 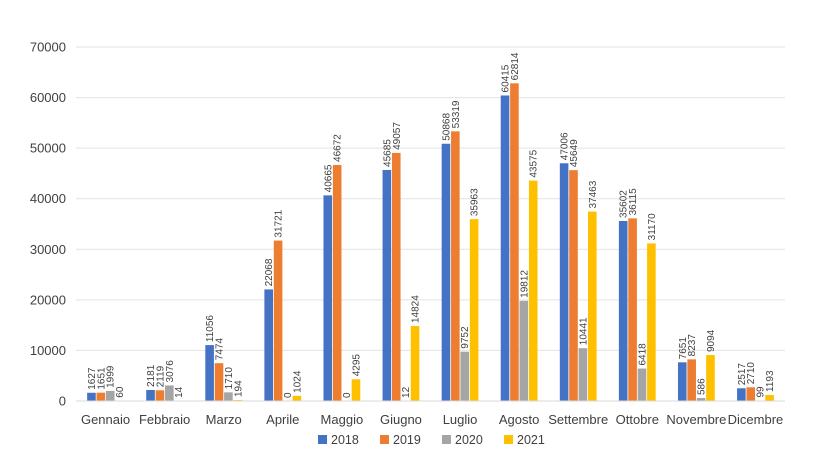 What do you see at coordinates (761, 392) in the screenshot?
I see `data-label: 99` at bounding box center [761, 392].